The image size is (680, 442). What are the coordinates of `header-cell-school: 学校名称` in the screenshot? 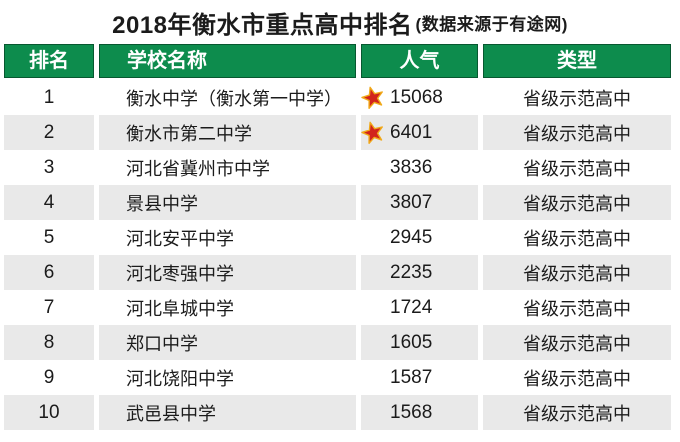 It's located at (227, 61).